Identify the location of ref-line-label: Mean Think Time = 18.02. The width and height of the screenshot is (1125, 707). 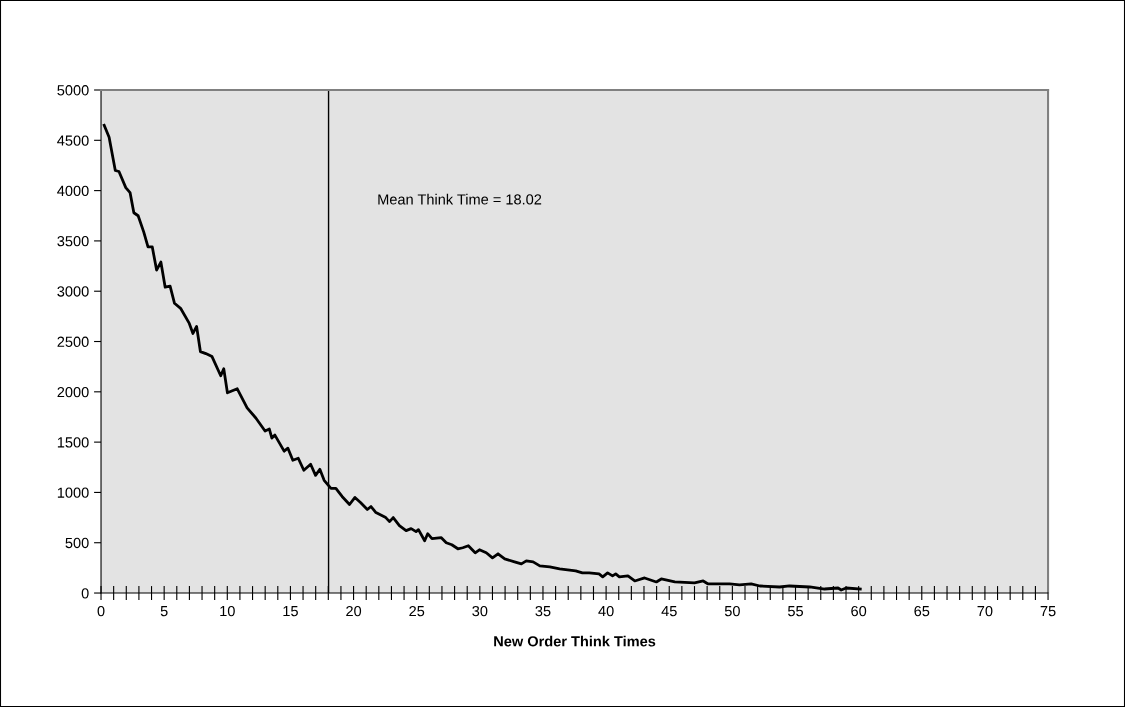
(460, 199).